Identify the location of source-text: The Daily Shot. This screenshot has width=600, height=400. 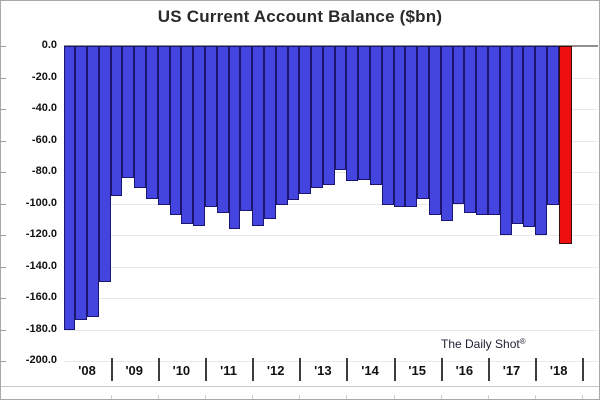
(480, 344).